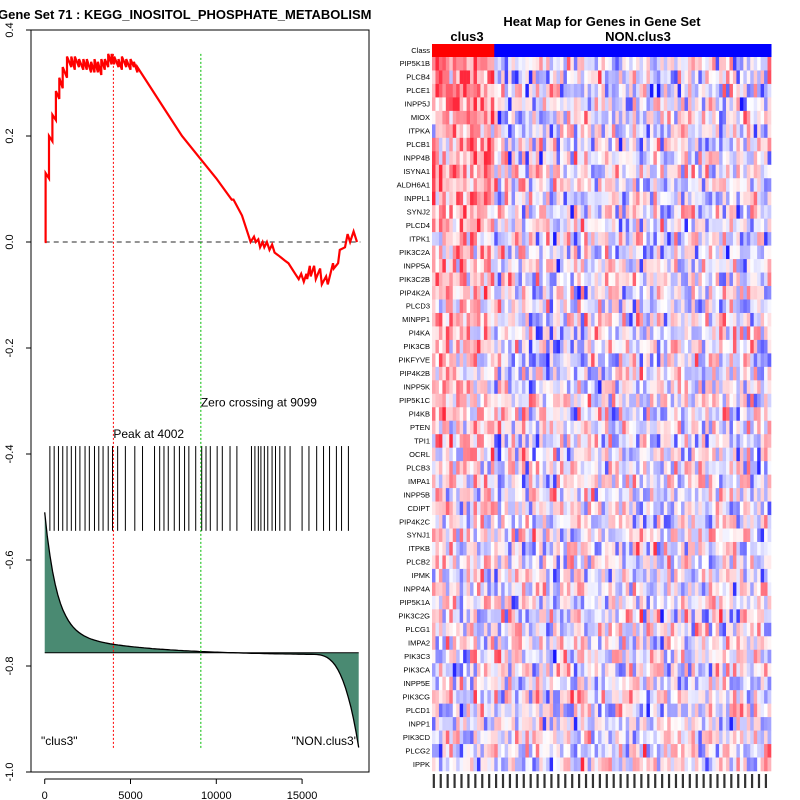 The image size is (800, 800). Describe the element at coordinates (422, 440) in the screenshot. I see `gene-label: TPI1` at that location.